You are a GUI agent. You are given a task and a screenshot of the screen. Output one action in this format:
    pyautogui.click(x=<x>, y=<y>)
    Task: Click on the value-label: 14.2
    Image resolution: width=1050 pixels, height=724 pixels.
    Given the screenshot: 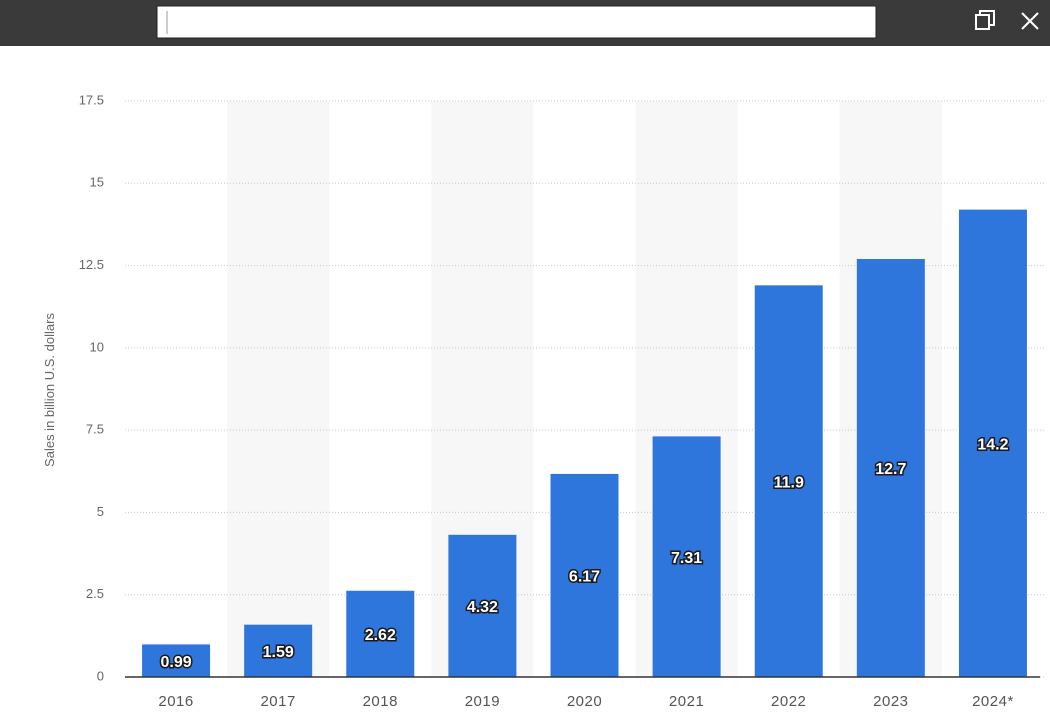 What is the action you would take?
    pyautogui.click(x=992, y=445)
    